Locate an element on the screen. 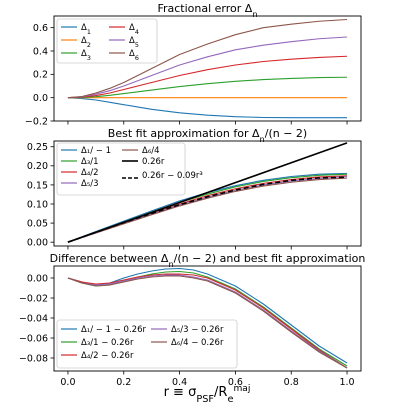  y-tick-label: −0.04 is located at coordinates (33, 318).